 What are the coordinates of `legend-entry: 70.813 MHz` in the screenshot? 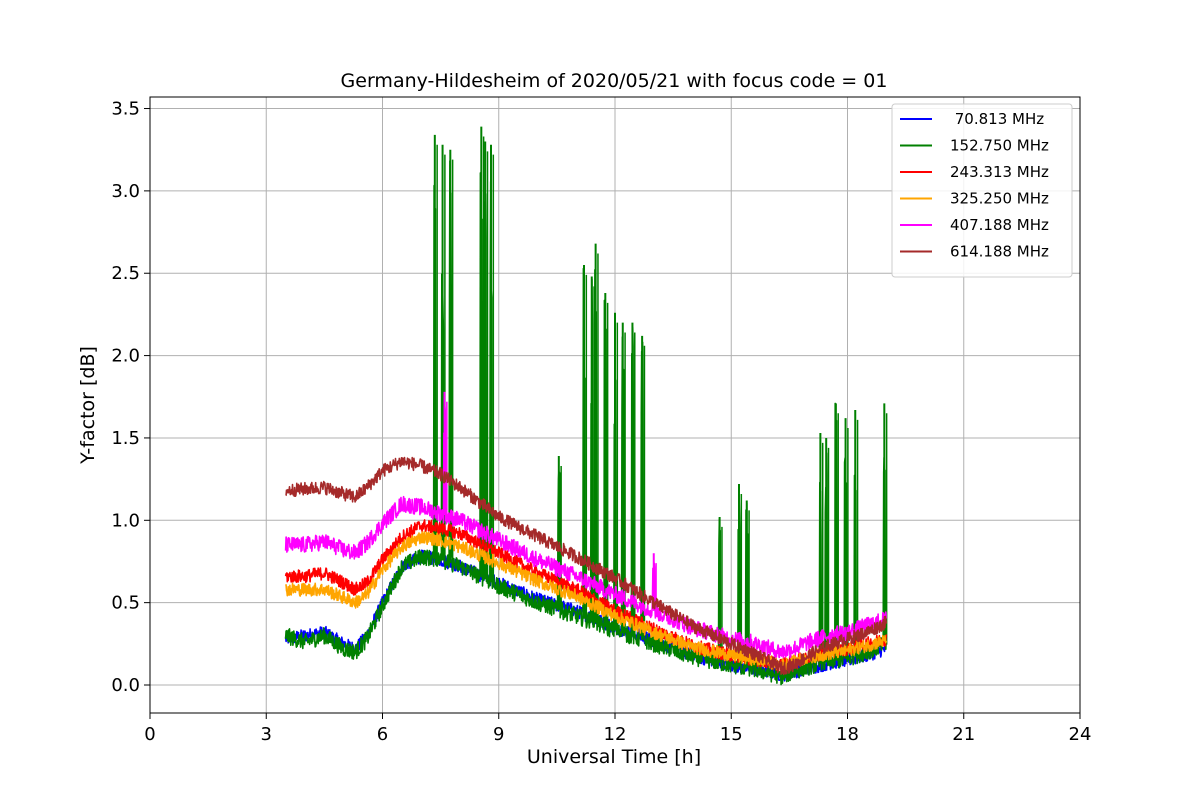 It's located at (997, 119).